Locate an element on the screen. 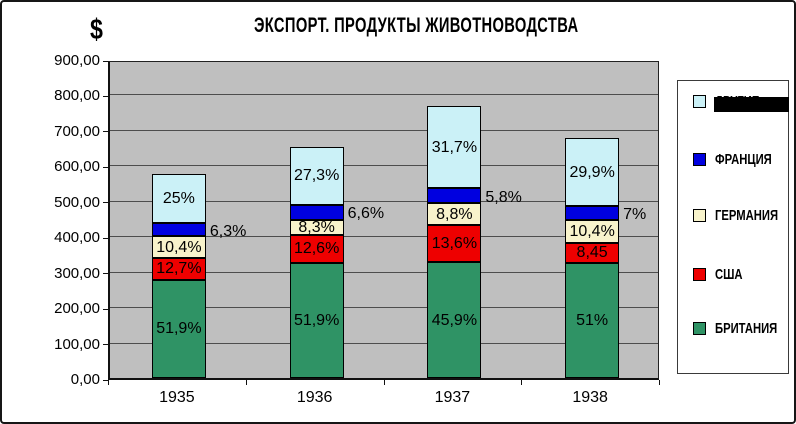 Image resolution: width=796 pixels, height=424 pixels. x-tick-label: 1936 is located at coordinates (314, 397).